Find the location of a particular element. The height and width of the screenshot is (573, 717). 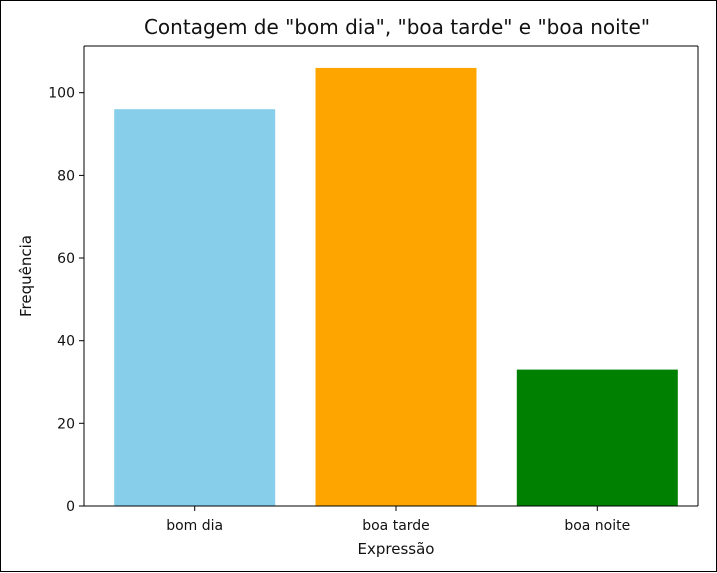

x-tick-label: bom dia is located at coordinates (194, 526).